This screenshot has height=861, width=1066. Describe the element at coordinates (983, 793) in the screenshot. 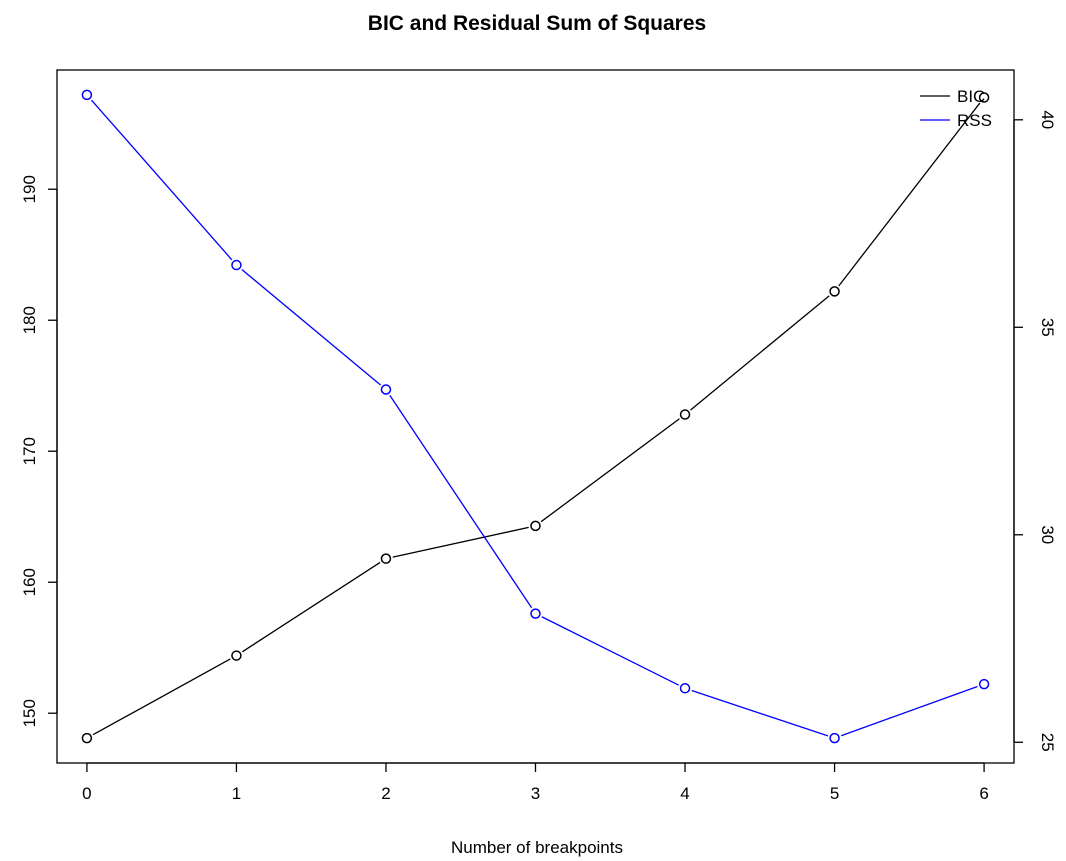

I see `x-tick-label: 6` at that location.